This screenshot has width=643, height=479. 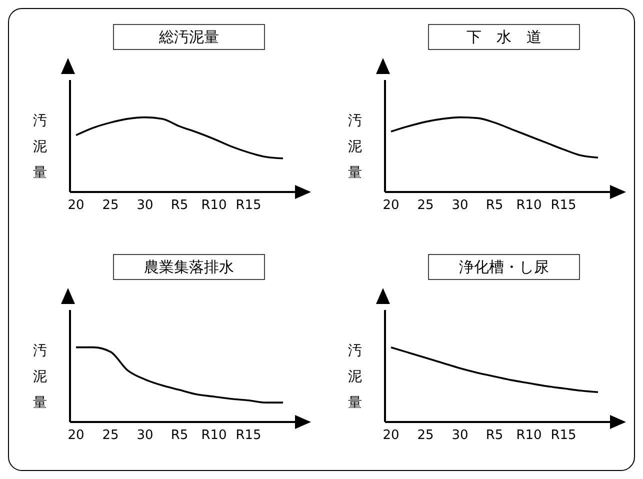 I want to click on chart-title: 農業集落排水, so click(x=189, y=267).